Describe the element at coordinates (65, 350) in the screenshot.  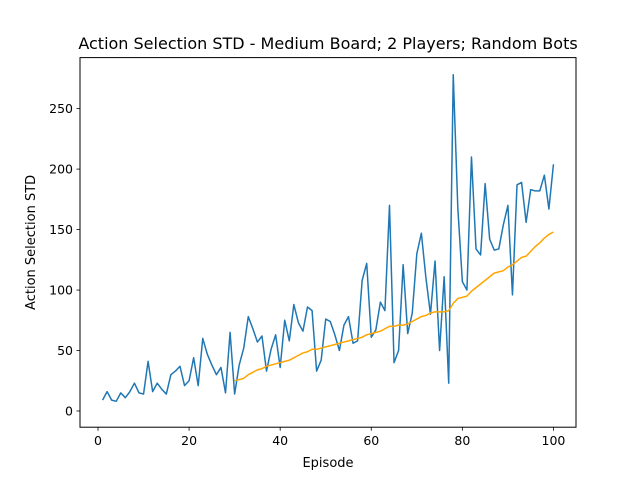
I see `y-tick-label: 50` at that location.